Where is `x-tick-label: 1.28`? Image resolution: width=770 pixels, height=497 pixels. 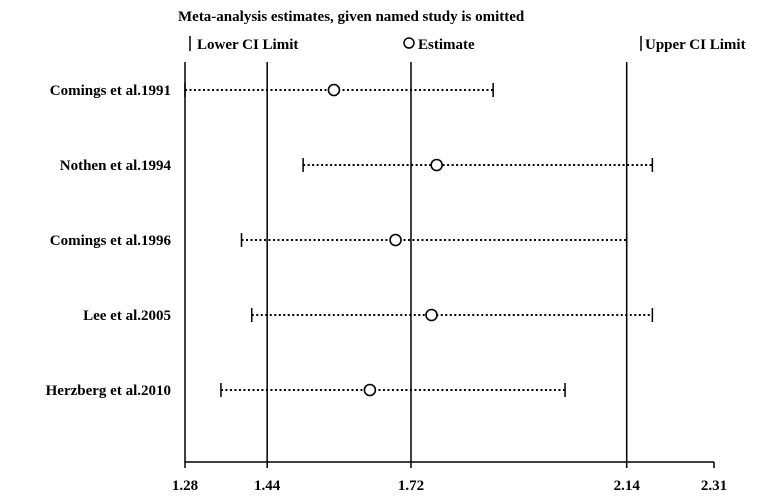
x-tick-label: 1.28 is located at coordinates (185, 486).